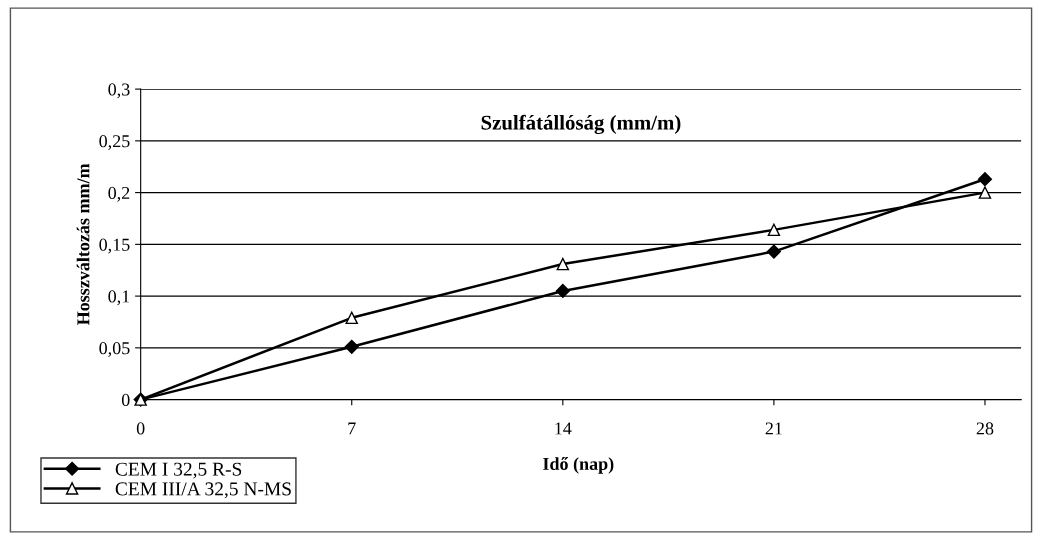 This screenshot has width=1042, height=540. Describe the element at coordinates (119, 298) in the screenshot. I see `y-tick-label: 0,1` at that location.